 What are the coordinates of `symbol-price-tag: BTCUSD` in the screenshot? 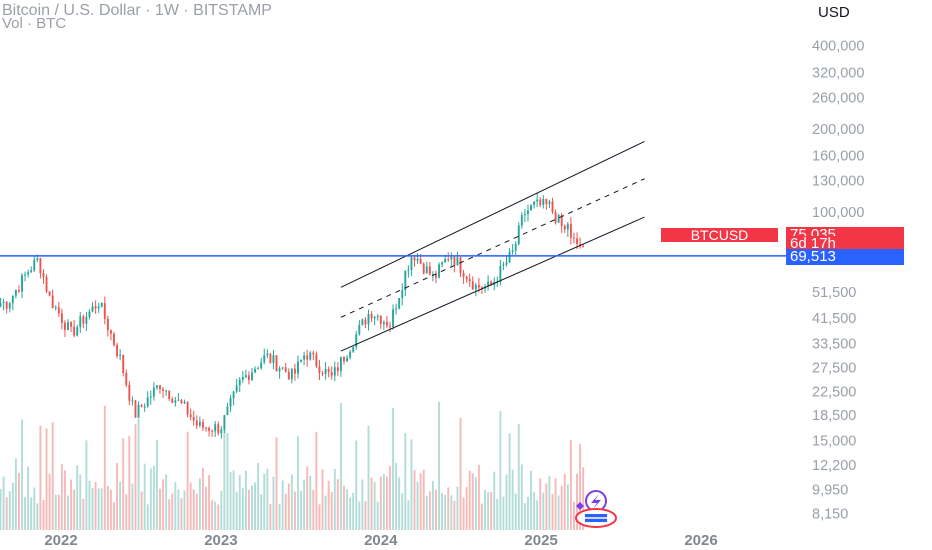 It's located at (719, 235).